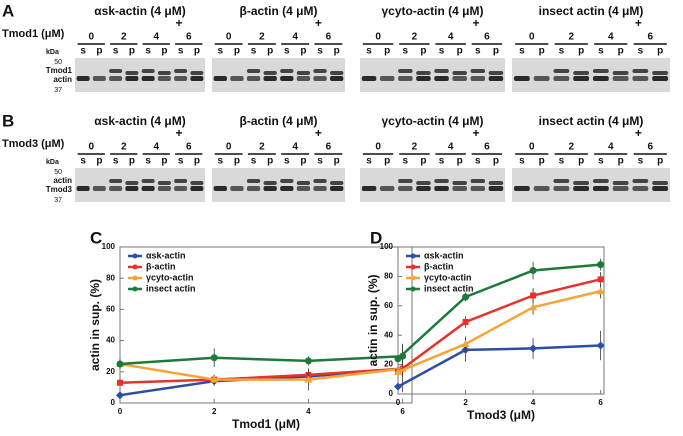 This screenshot has width=683, height=436. What do you see at coordinates (387, 246) in the screenshot?
I see `y-tick-label: 100` at bounding box center [387, 246].